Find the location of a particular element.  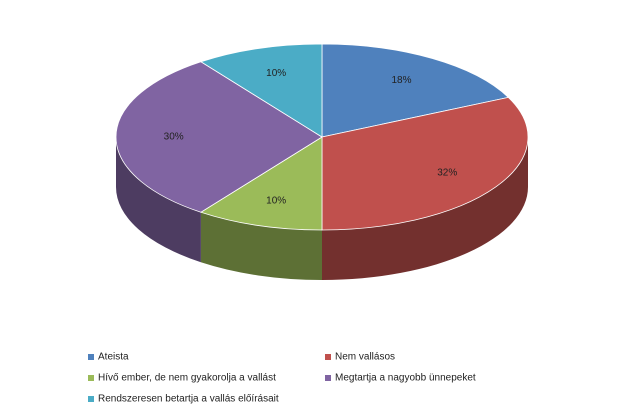

legend-label: Nem vallásos is located at coordinates (365, 357).